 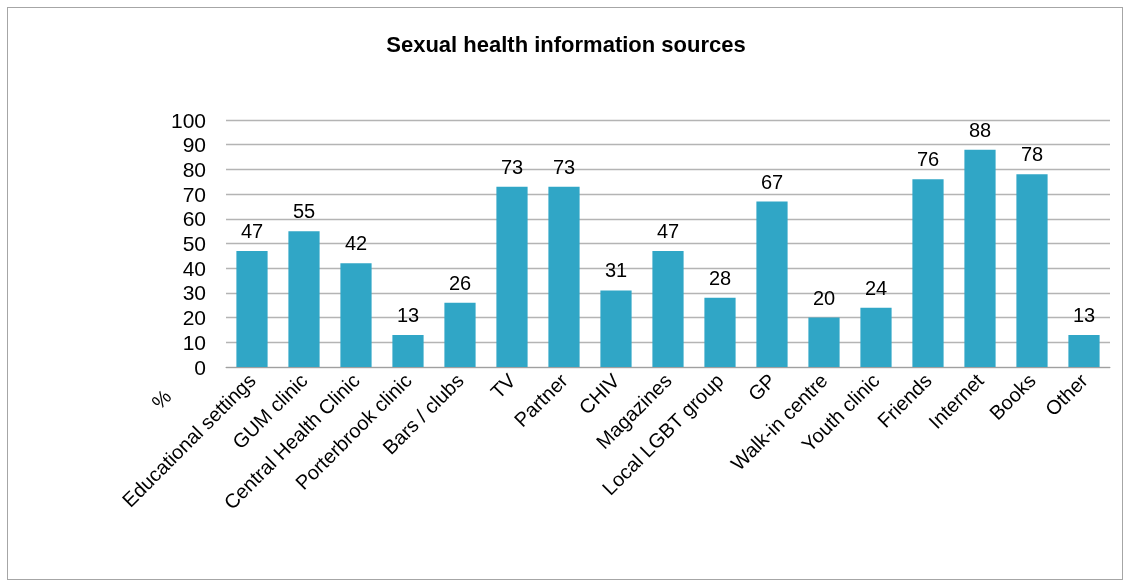 I want to click on y-tick-label: 10, so click(x=194, y=342).